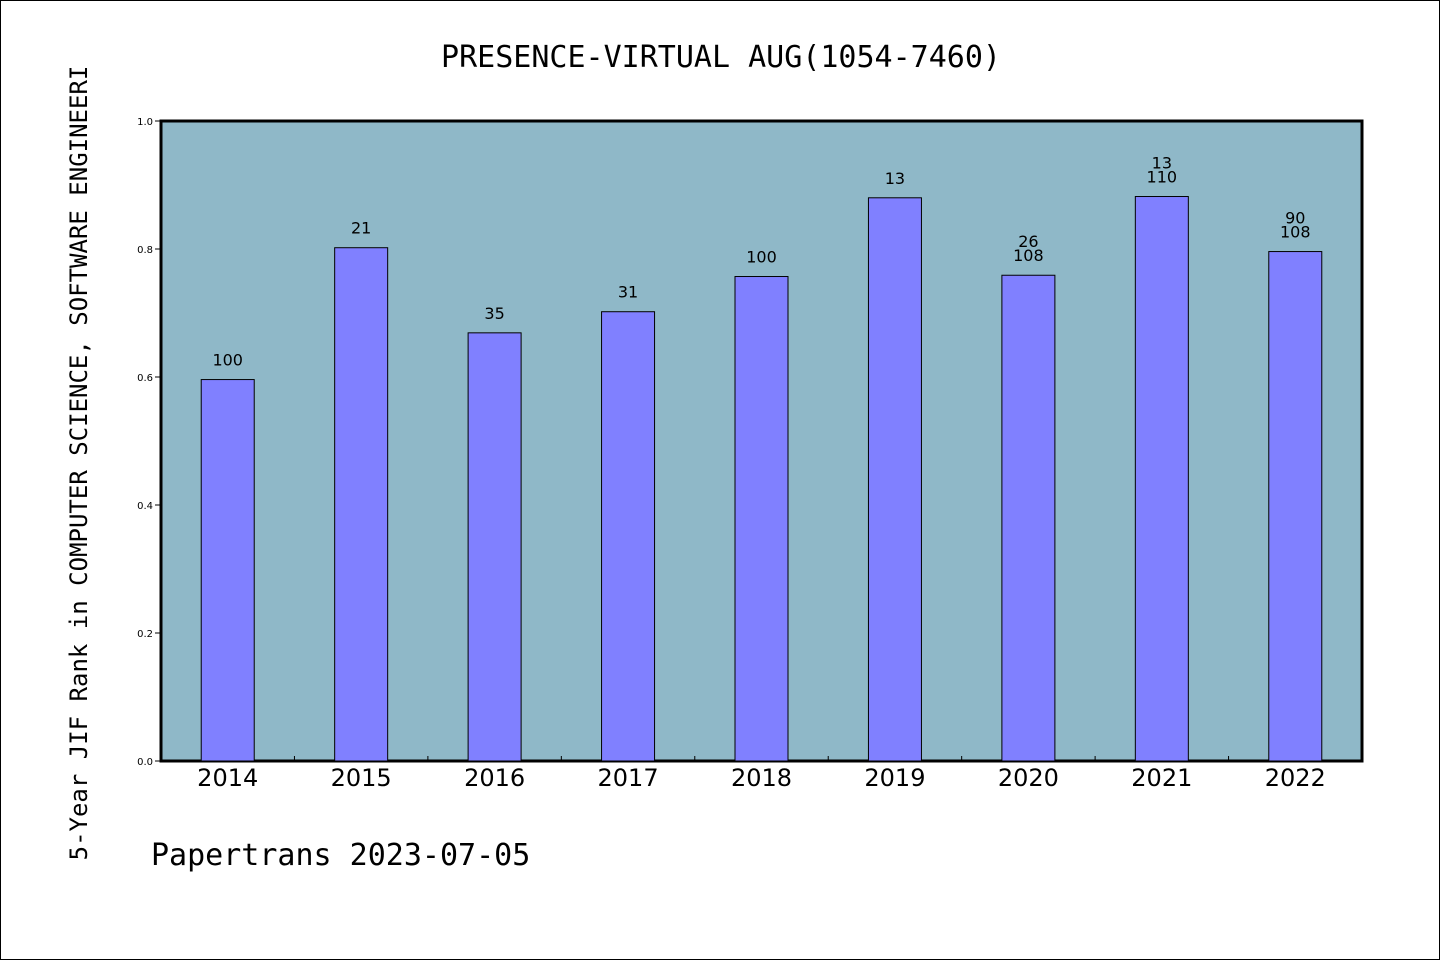 This screenshot has width=1440, height=961. I want to click on data-label: 35, so click(494, 313).